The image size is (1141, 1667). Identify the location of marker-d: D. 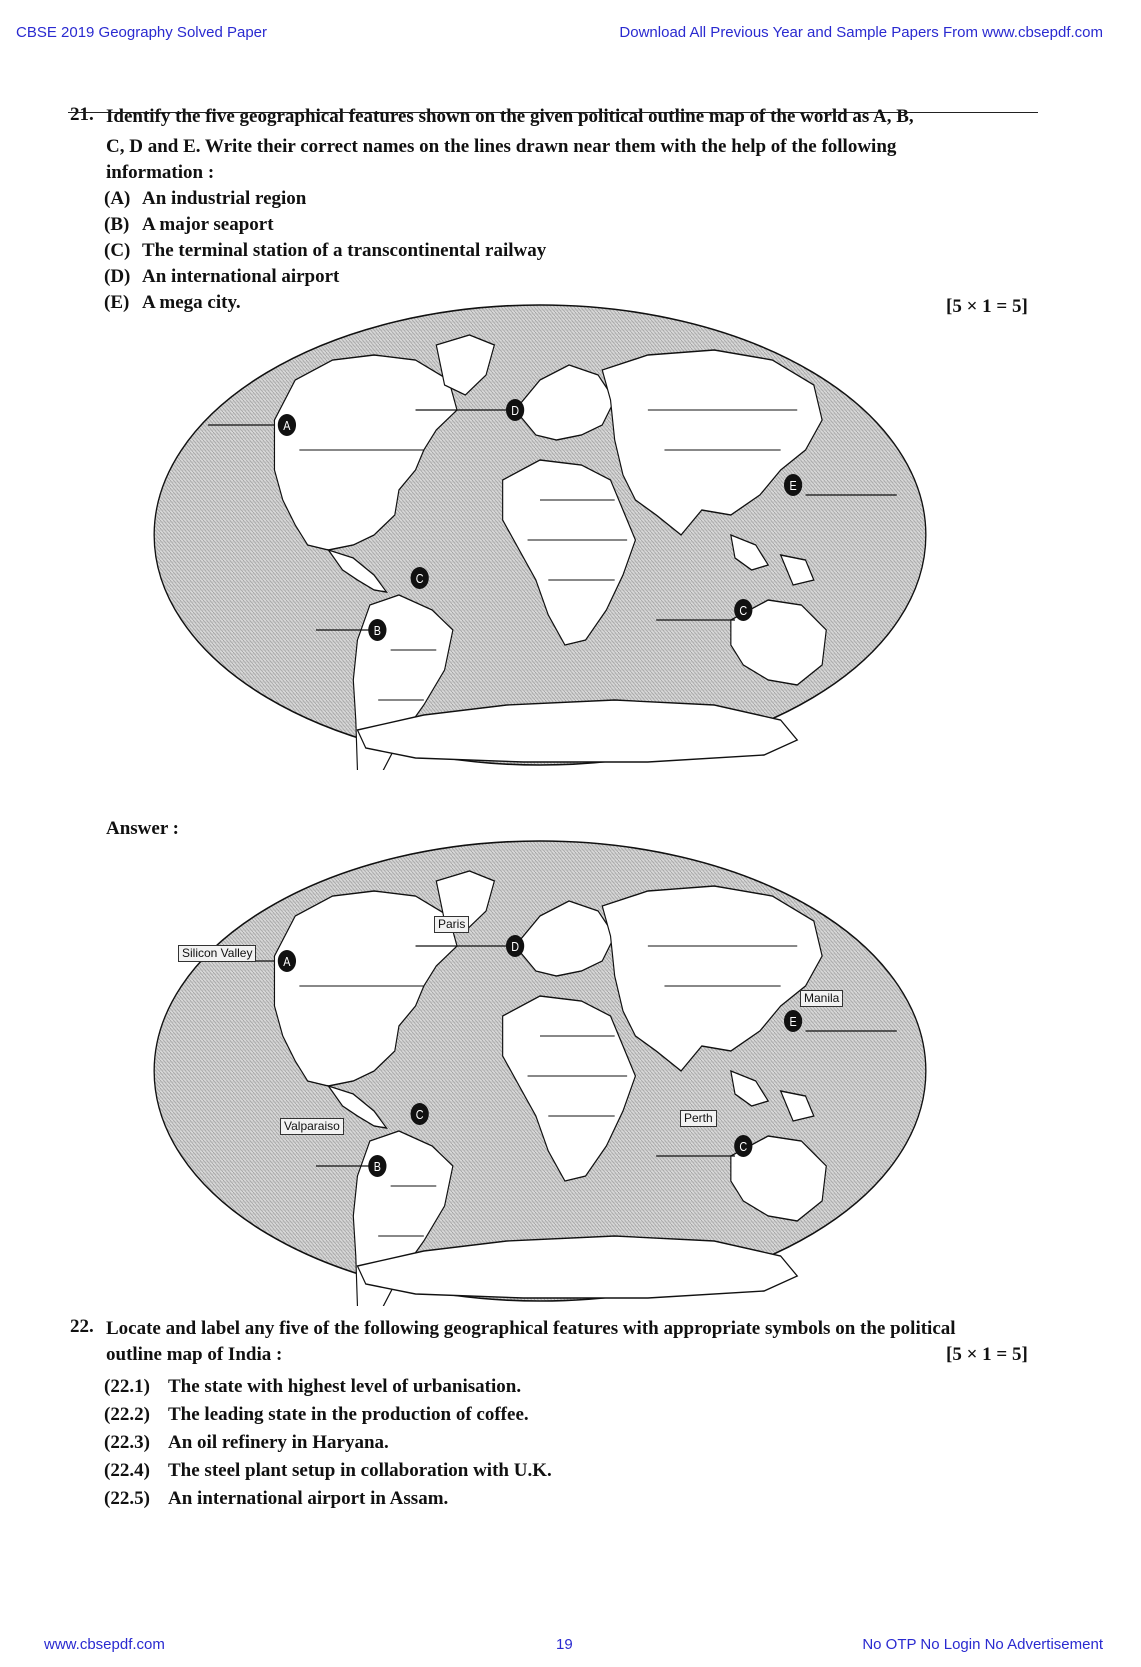
(515, 410).